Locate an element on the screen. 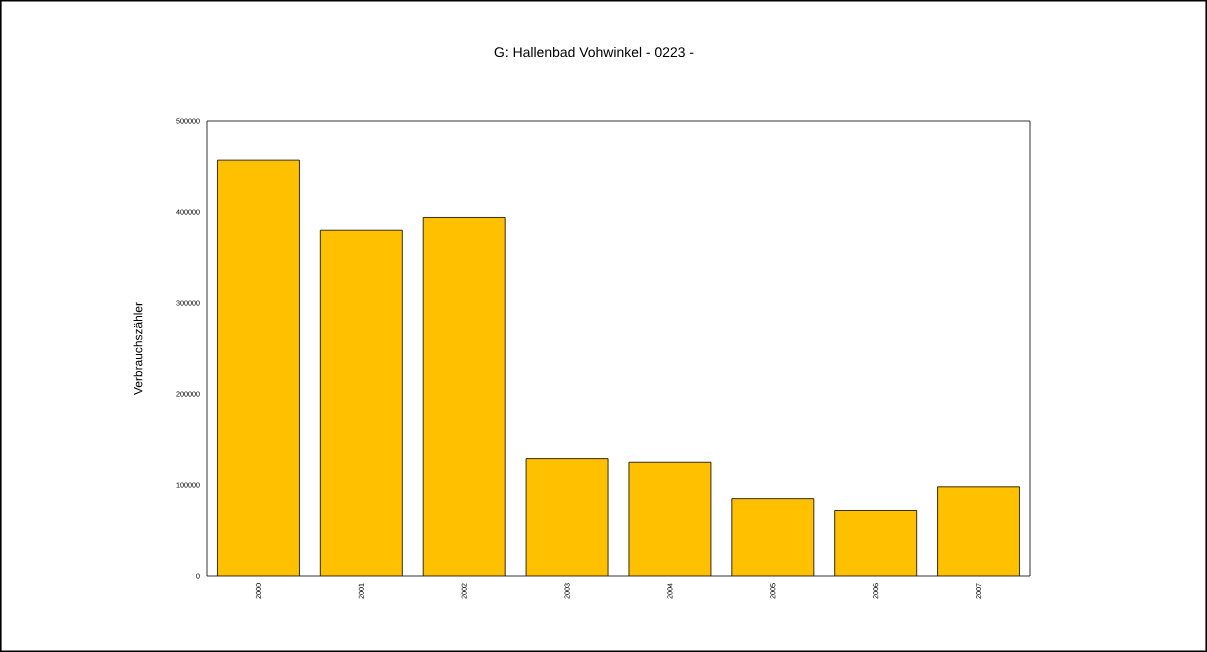 The height and width of the screenshot is (652, 1207). chart-title: G: Hallenbad Vohwinkel - 0223 - is located at coordinates (594, 52).